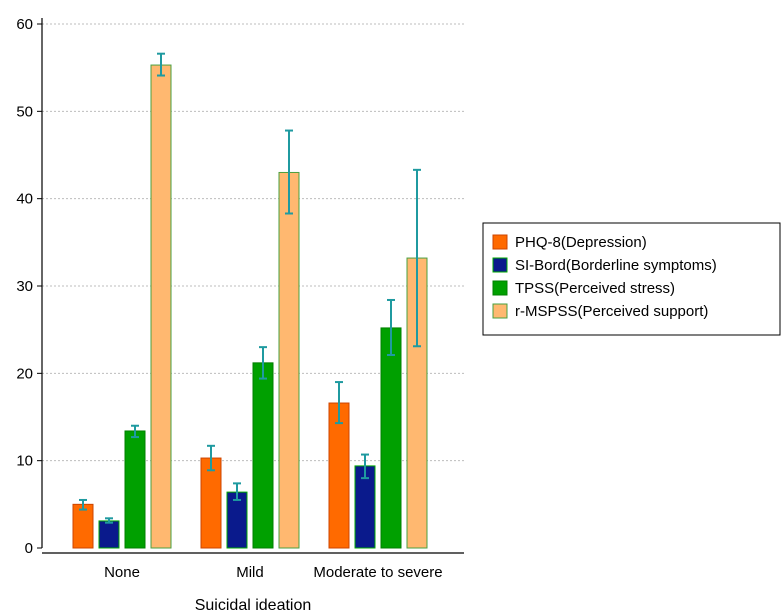 This screenshot has height=612, width=784. I want to click on legend-box, so click(631, 279).